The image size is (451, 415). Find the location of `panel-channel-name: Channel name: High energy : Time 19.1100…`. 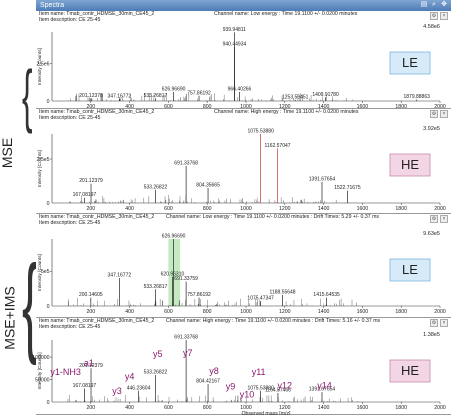

panel-channel-name: Channel name: High energy : Time 19.1100… is located at coordinates (273, 321).